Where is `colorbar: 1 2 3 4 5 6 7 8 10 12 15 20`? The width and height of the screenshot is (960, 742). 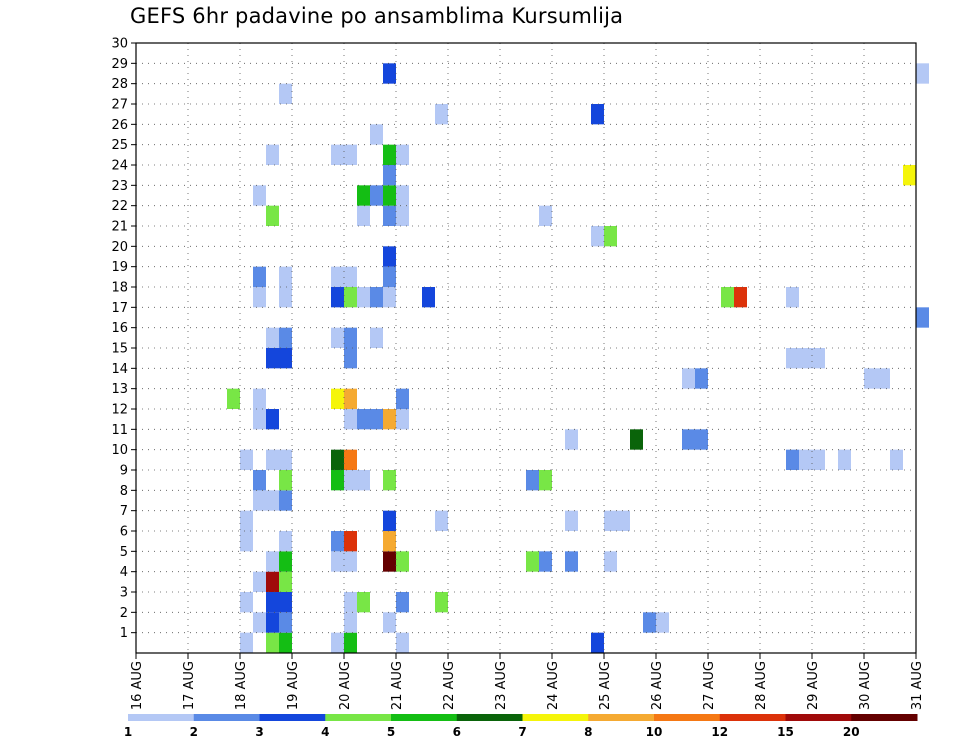
colorbar: 1 2 3 4 5 6 7 8 10 12 15 20 is located at coordinates (521, 726).